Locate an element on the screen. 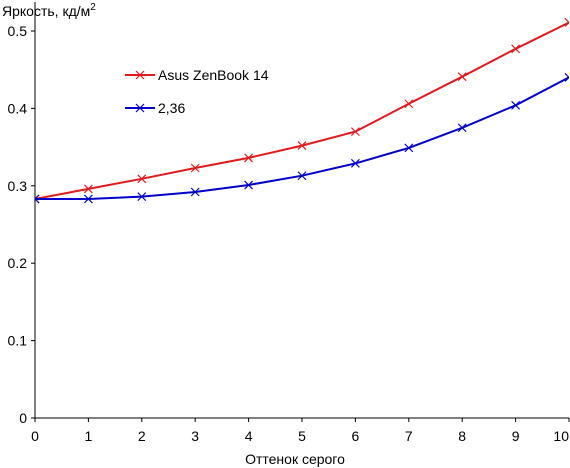 This screenshot has width=570, height=468. x-tick-label: 7 is located at coordinates (409, 436).